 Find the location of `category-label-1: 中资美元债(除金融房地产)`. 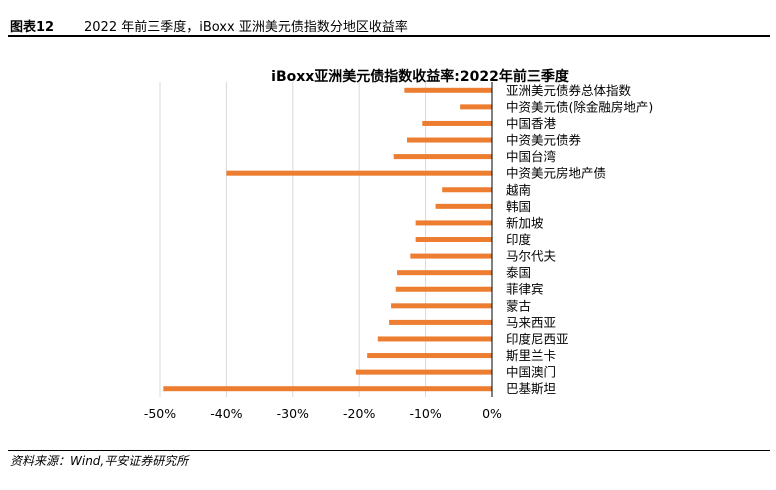

category-label-1: 中资美元债(除金融房地产) is located at coordinates (579, 106).